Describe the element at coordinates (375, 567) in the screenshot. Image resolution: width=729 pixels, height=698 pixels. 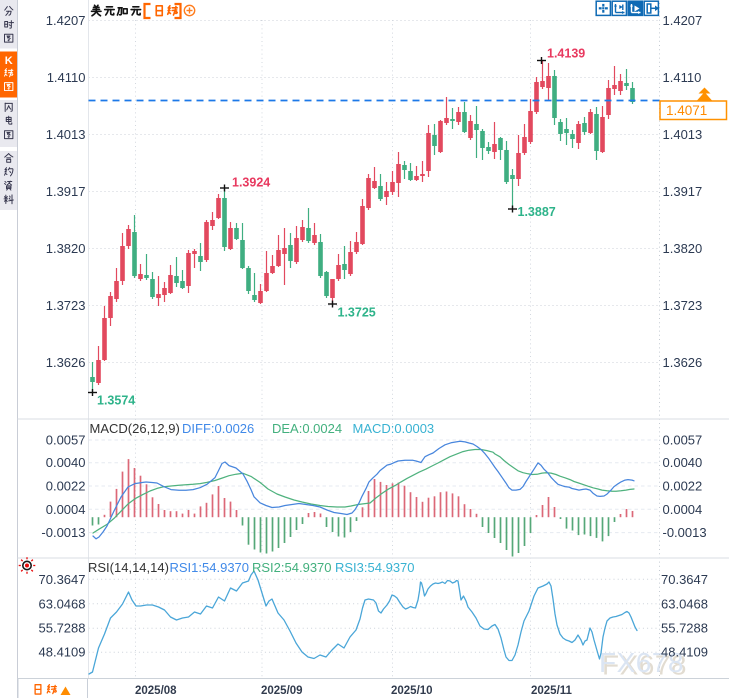
I see `svg-text: RSI3:54.9370` at that location.